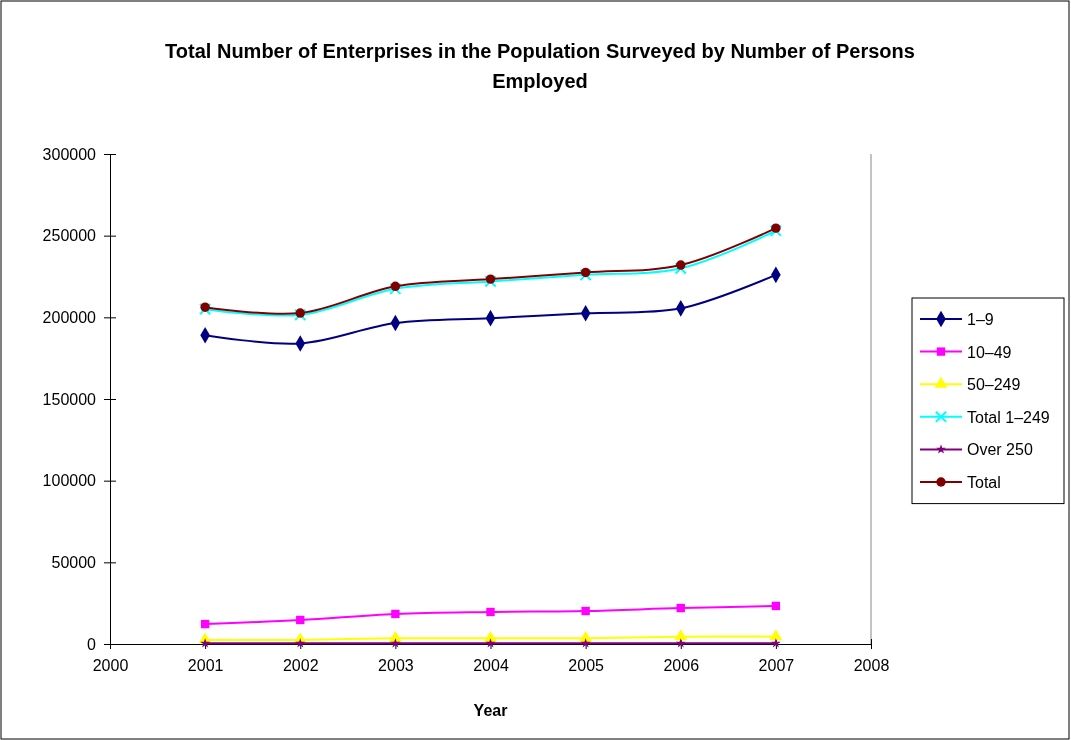 This screenshot has width=1071, height=740. What do you see at coordinates (989, 352) in the screenshot?
I see `legend-label: 10–49` at bounding box center [989, 352].